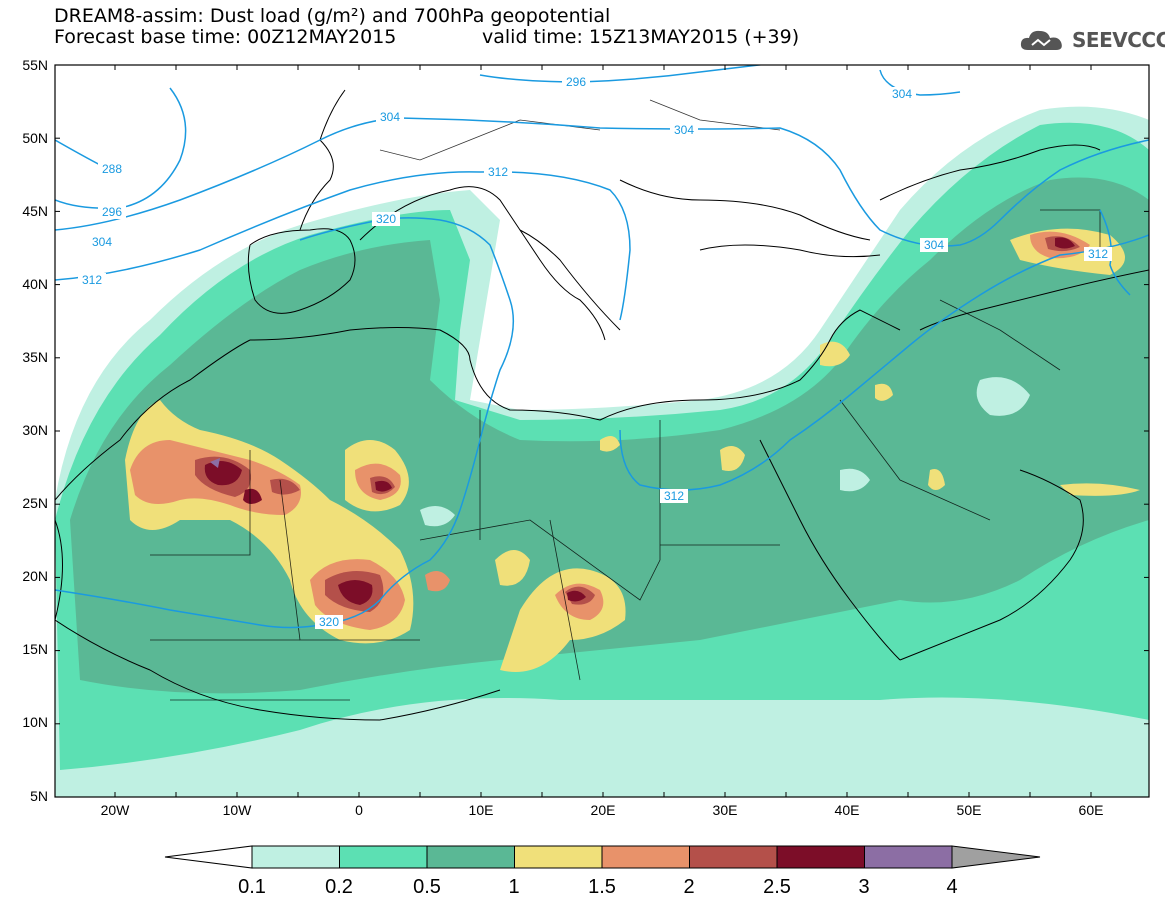  Describe the element at coordinates (777, 887) in the screenshot. I see `colorbar-tick: 2.5` at that location.